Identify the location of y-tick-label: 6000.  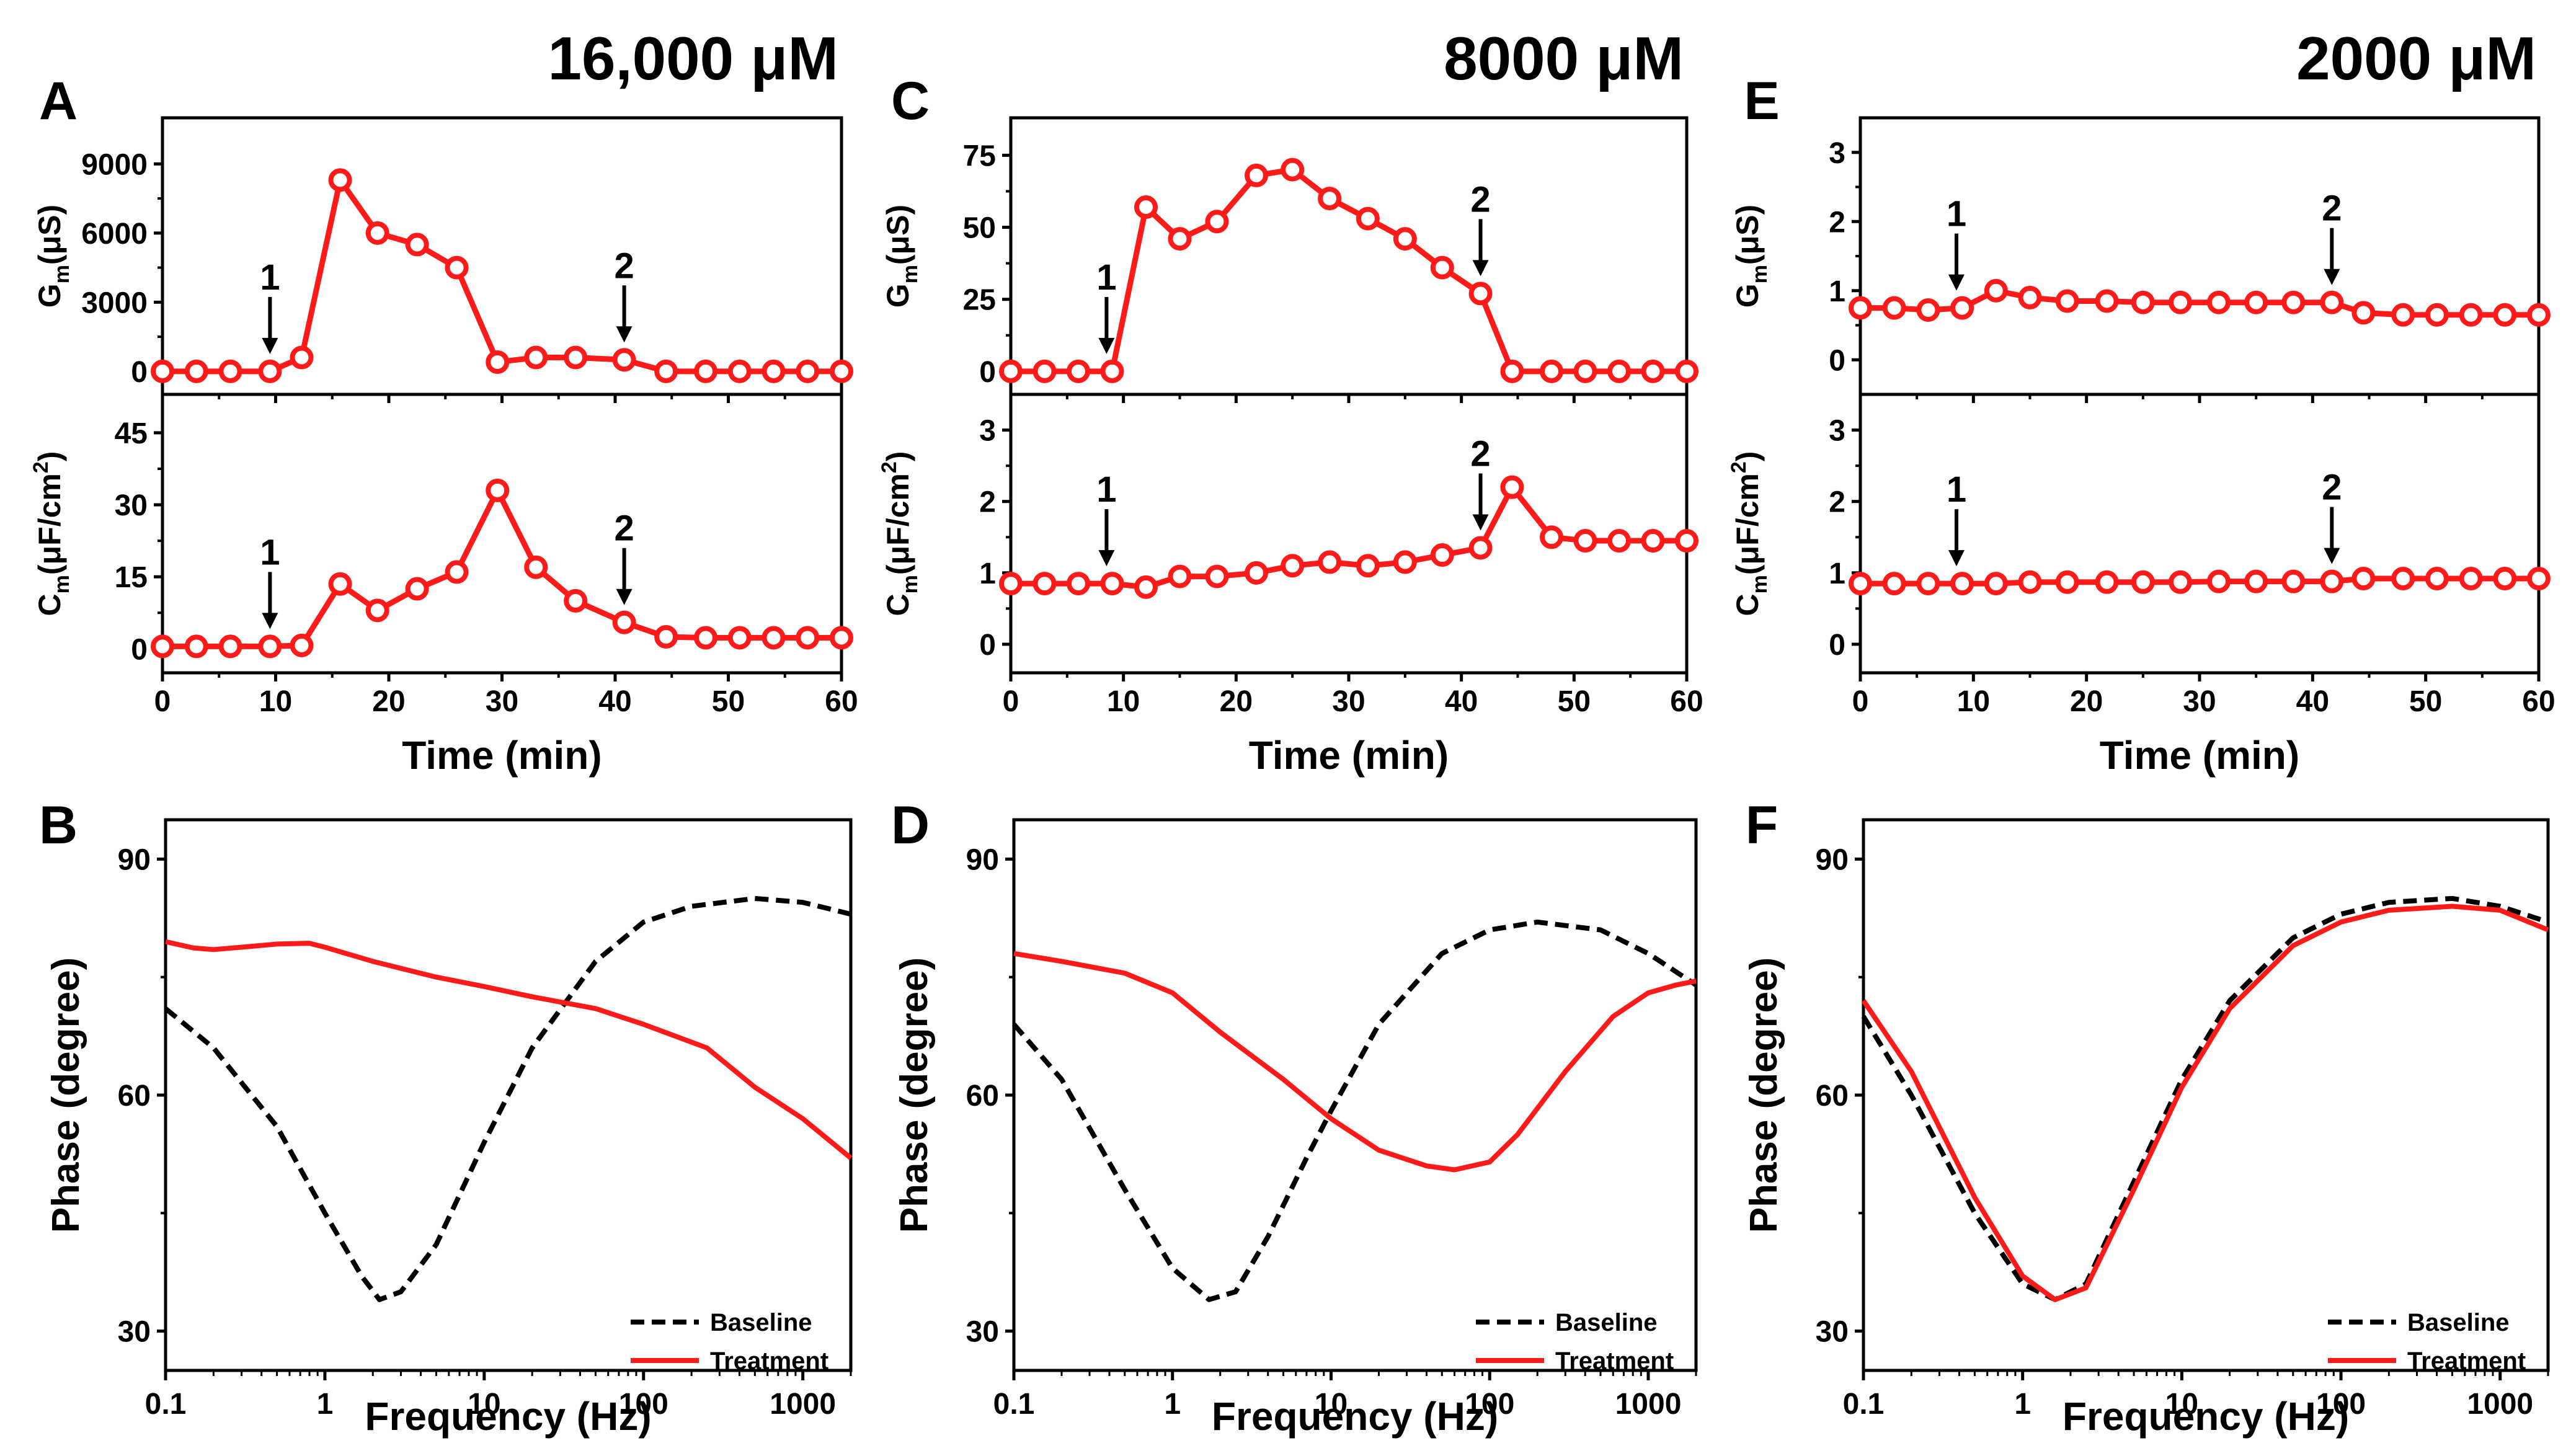
(114, 235).